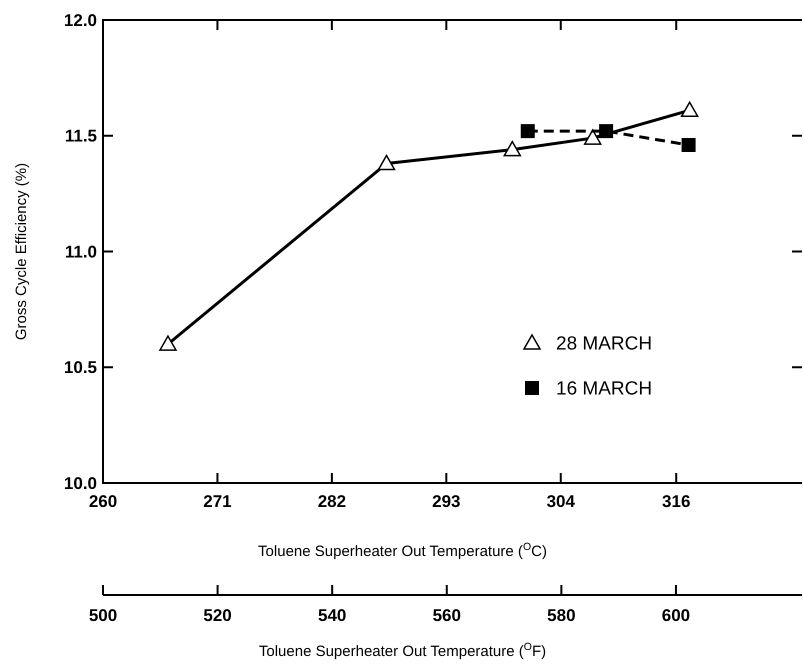 The height and width of the screenshot is (666, 804). Describe the element at coordinates (103, 615) in the screenshot. I see `x2-tick-label: 500` at that location.